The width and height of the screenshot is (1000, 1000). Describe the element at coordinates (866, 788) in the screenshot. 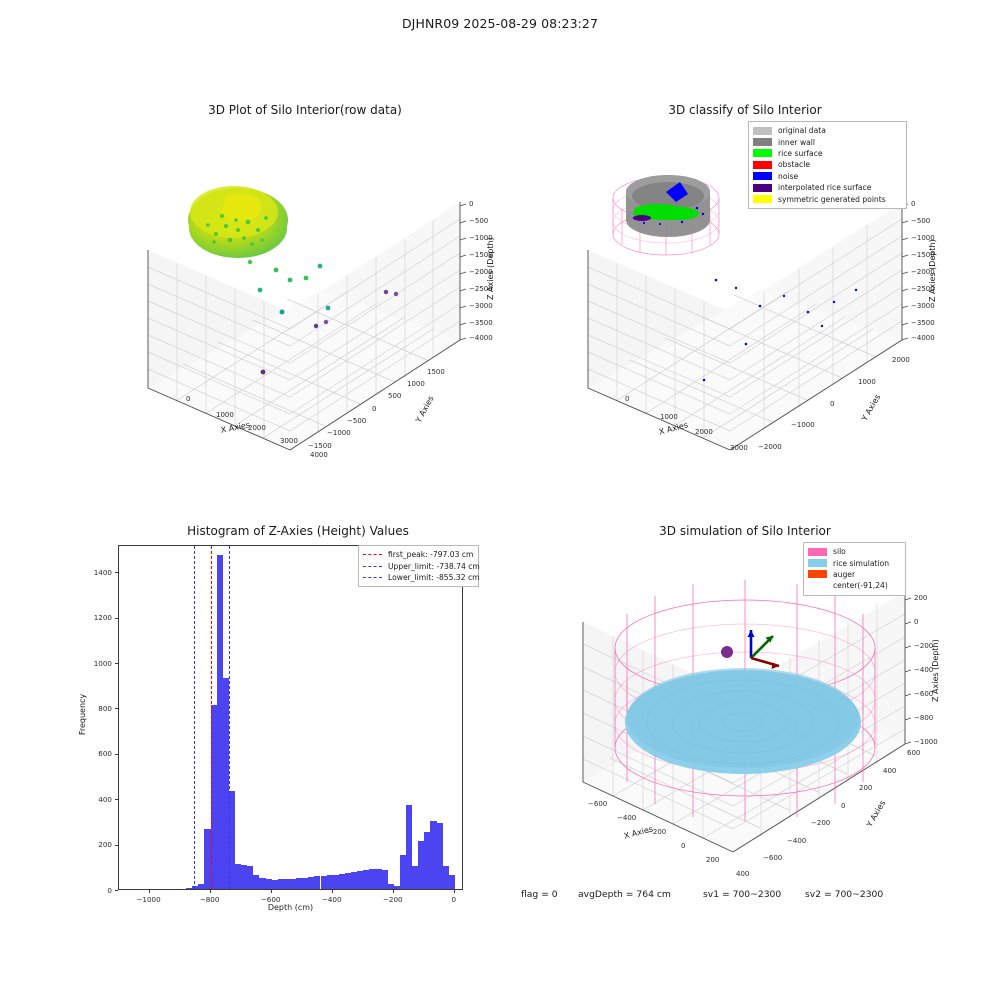

I see `simulation3d-ytick-4: 200` at that location.